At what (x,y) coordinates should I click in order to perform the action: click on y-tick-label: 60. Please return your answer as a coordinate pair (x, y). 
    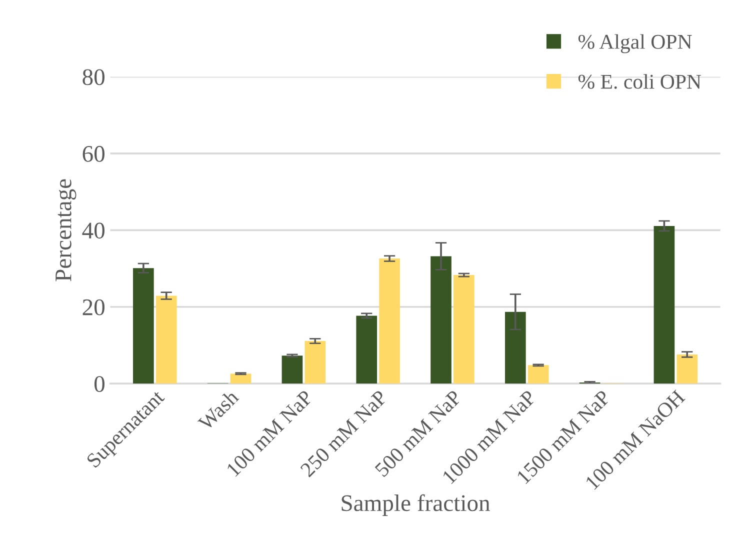
    Looking at the image, I should click on (93, 154).